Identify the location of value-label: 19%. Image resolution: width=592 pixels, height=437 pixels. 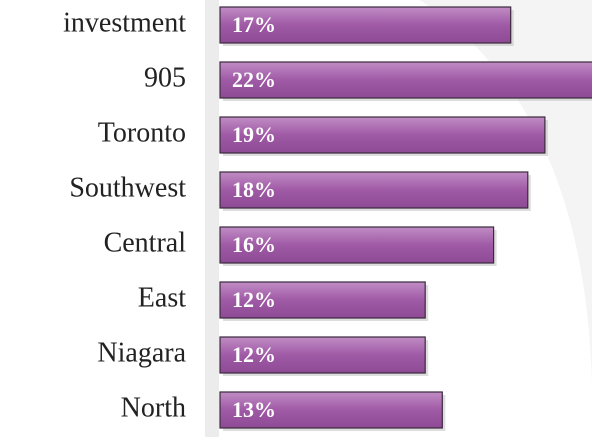
(254, 134).